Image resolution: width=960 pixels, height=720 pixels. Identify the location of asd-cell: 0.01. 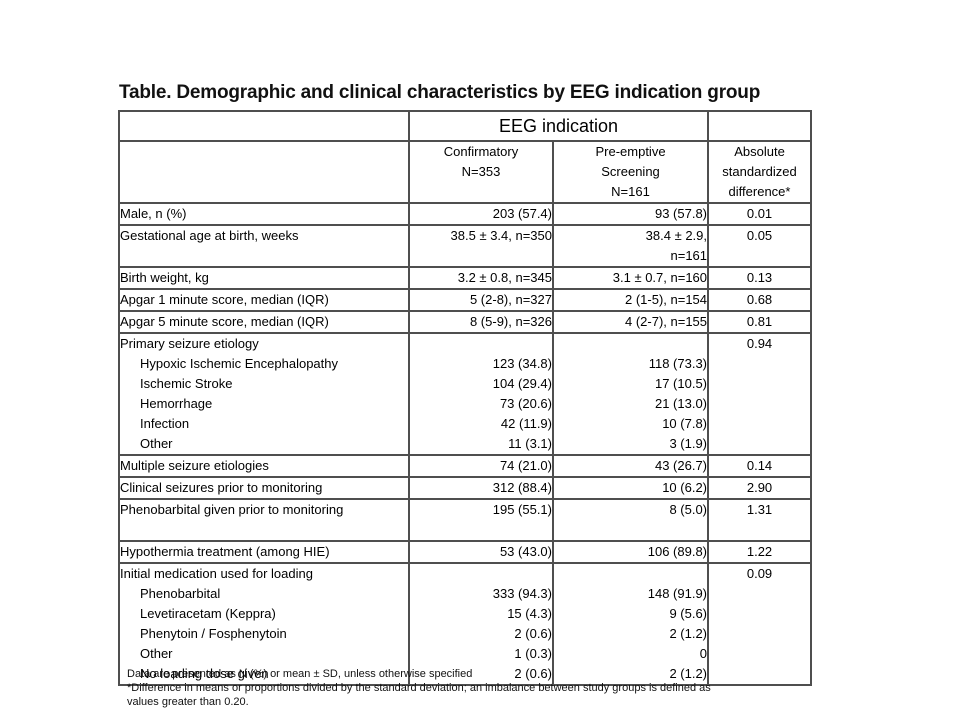
(760, 214).